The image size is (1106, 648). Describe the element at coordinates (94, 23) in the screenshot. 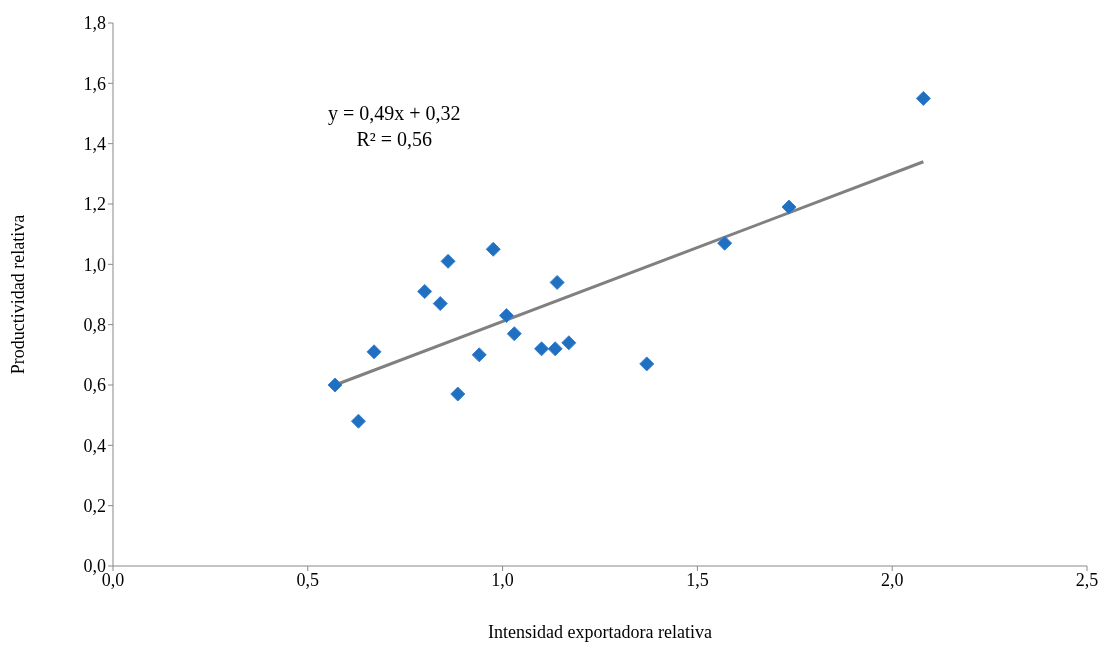

I see `y-tick-label: 1,8` at that location.